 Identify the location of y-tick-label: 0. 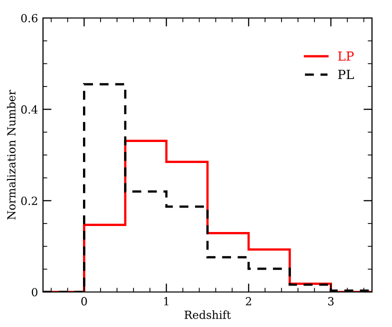
(35, 292).